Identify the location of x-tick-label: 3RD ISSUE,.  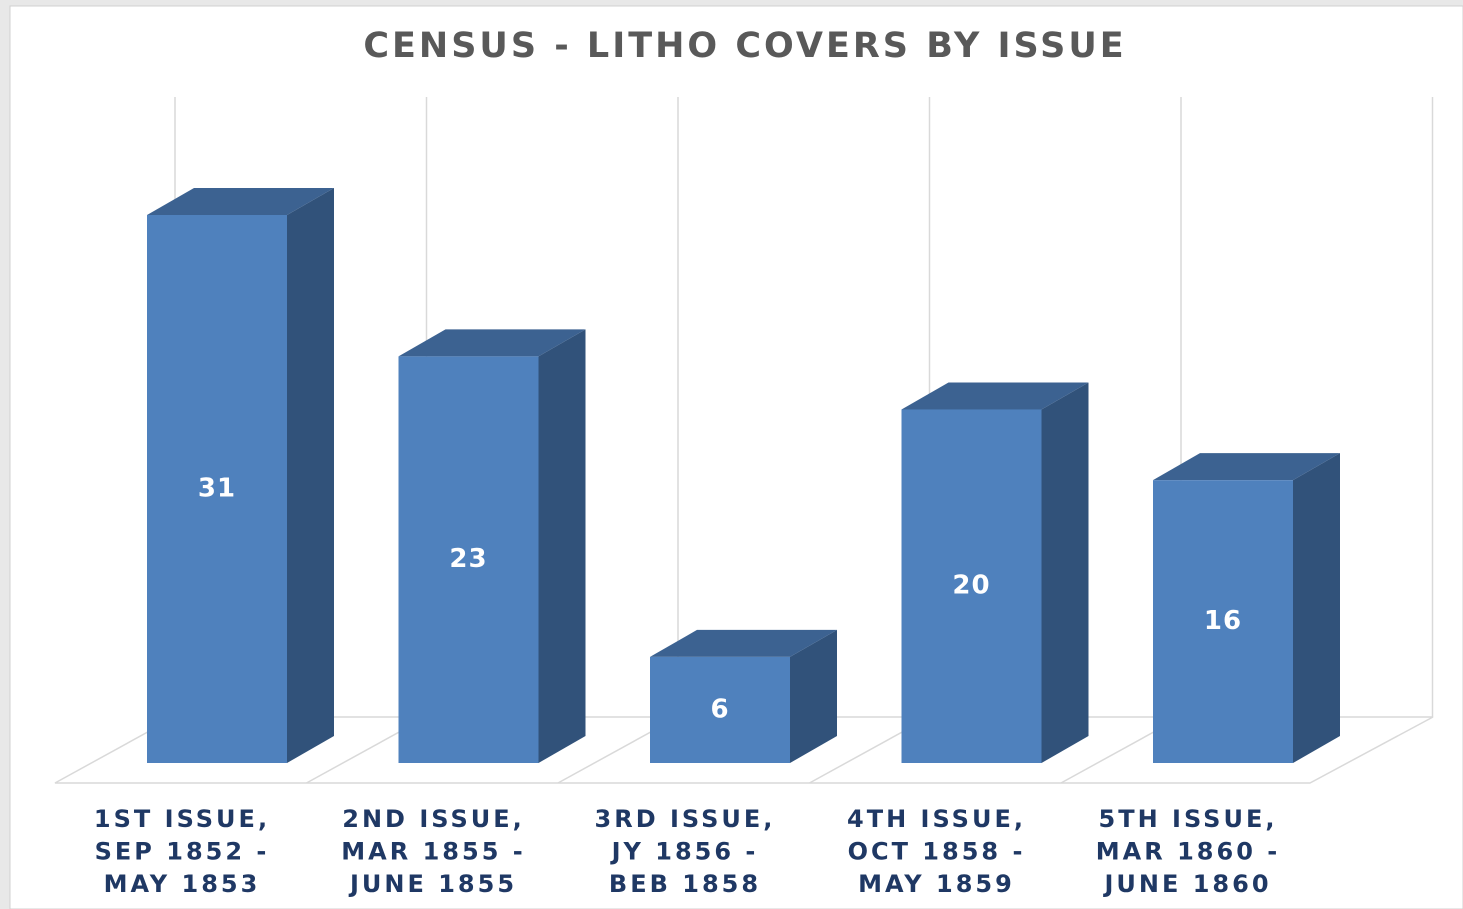
(685, 819).